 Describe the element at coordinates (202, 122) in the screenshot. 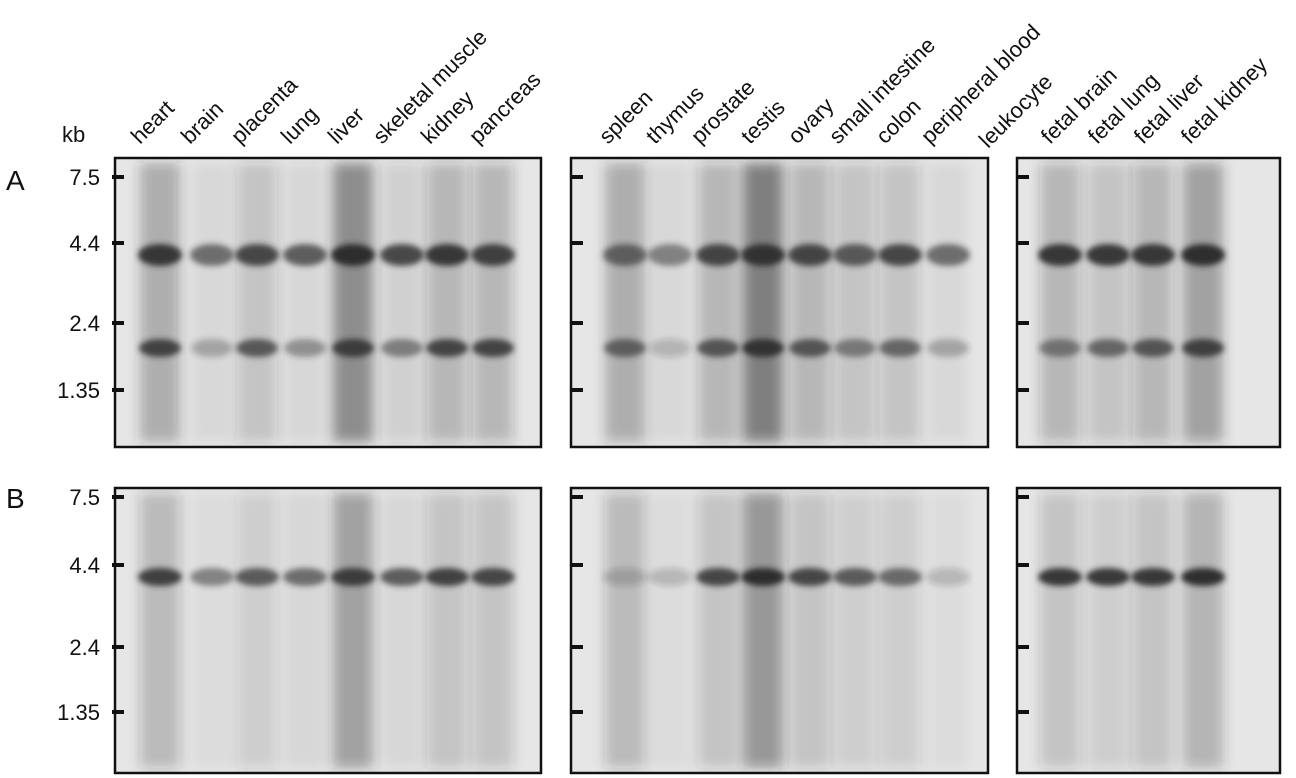

I see `lane-label: brain` at that location.